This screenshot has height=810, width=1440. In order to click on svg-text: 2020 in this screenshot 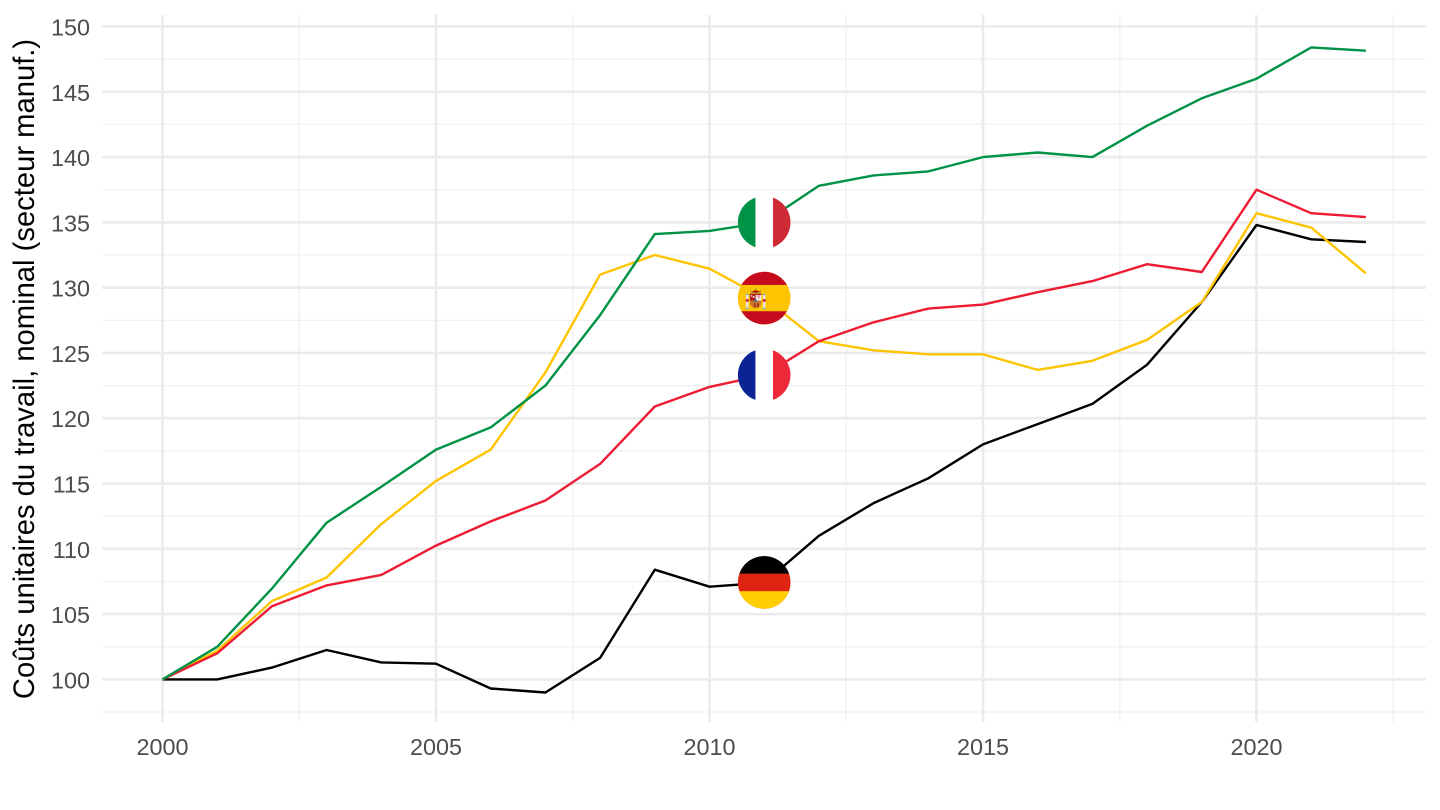, I will do `click(1256, 747)`.